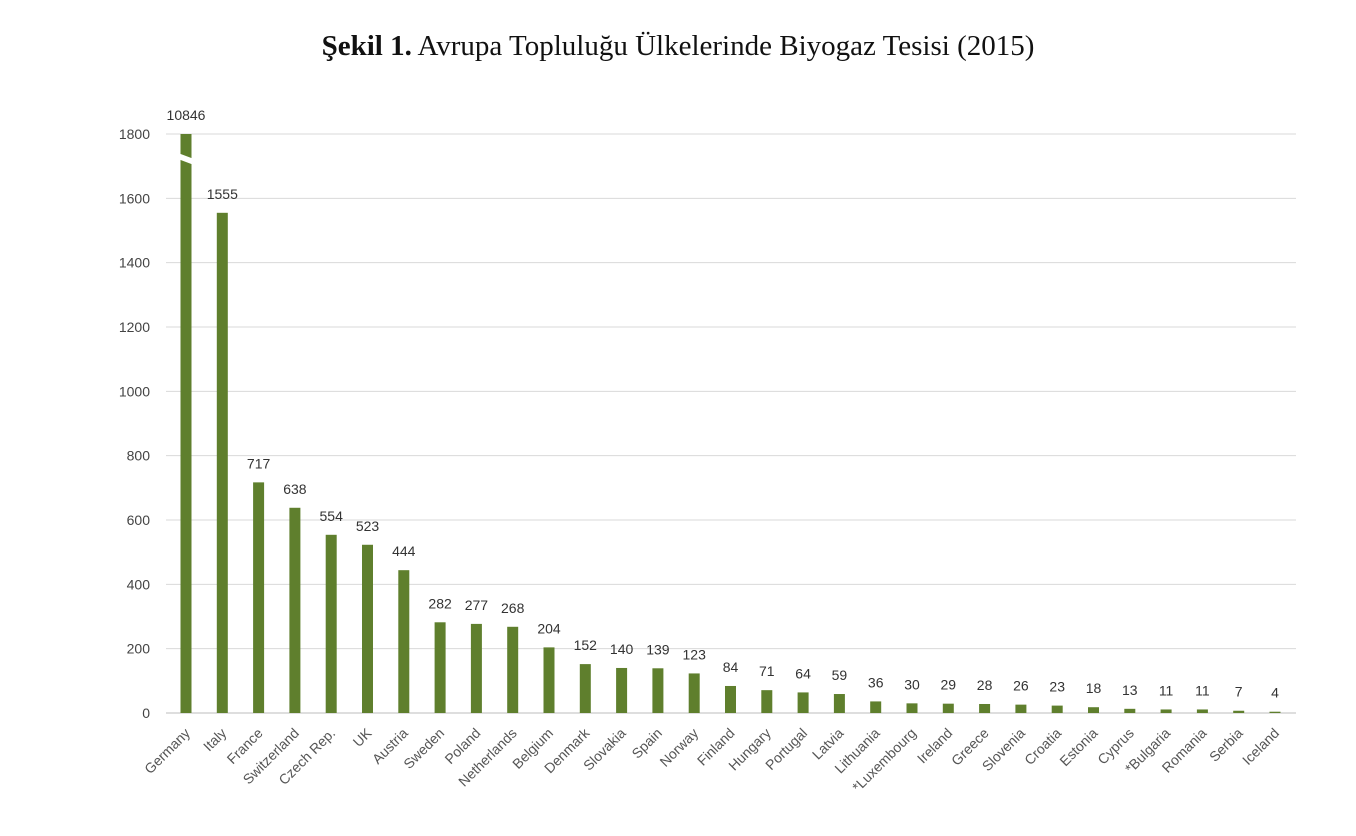 This screenshot has width=1356, height=836. What do you see at coordinates (731, 667) in the screenshot?
I see `data-label: 84` at bounding box center [731, 667].